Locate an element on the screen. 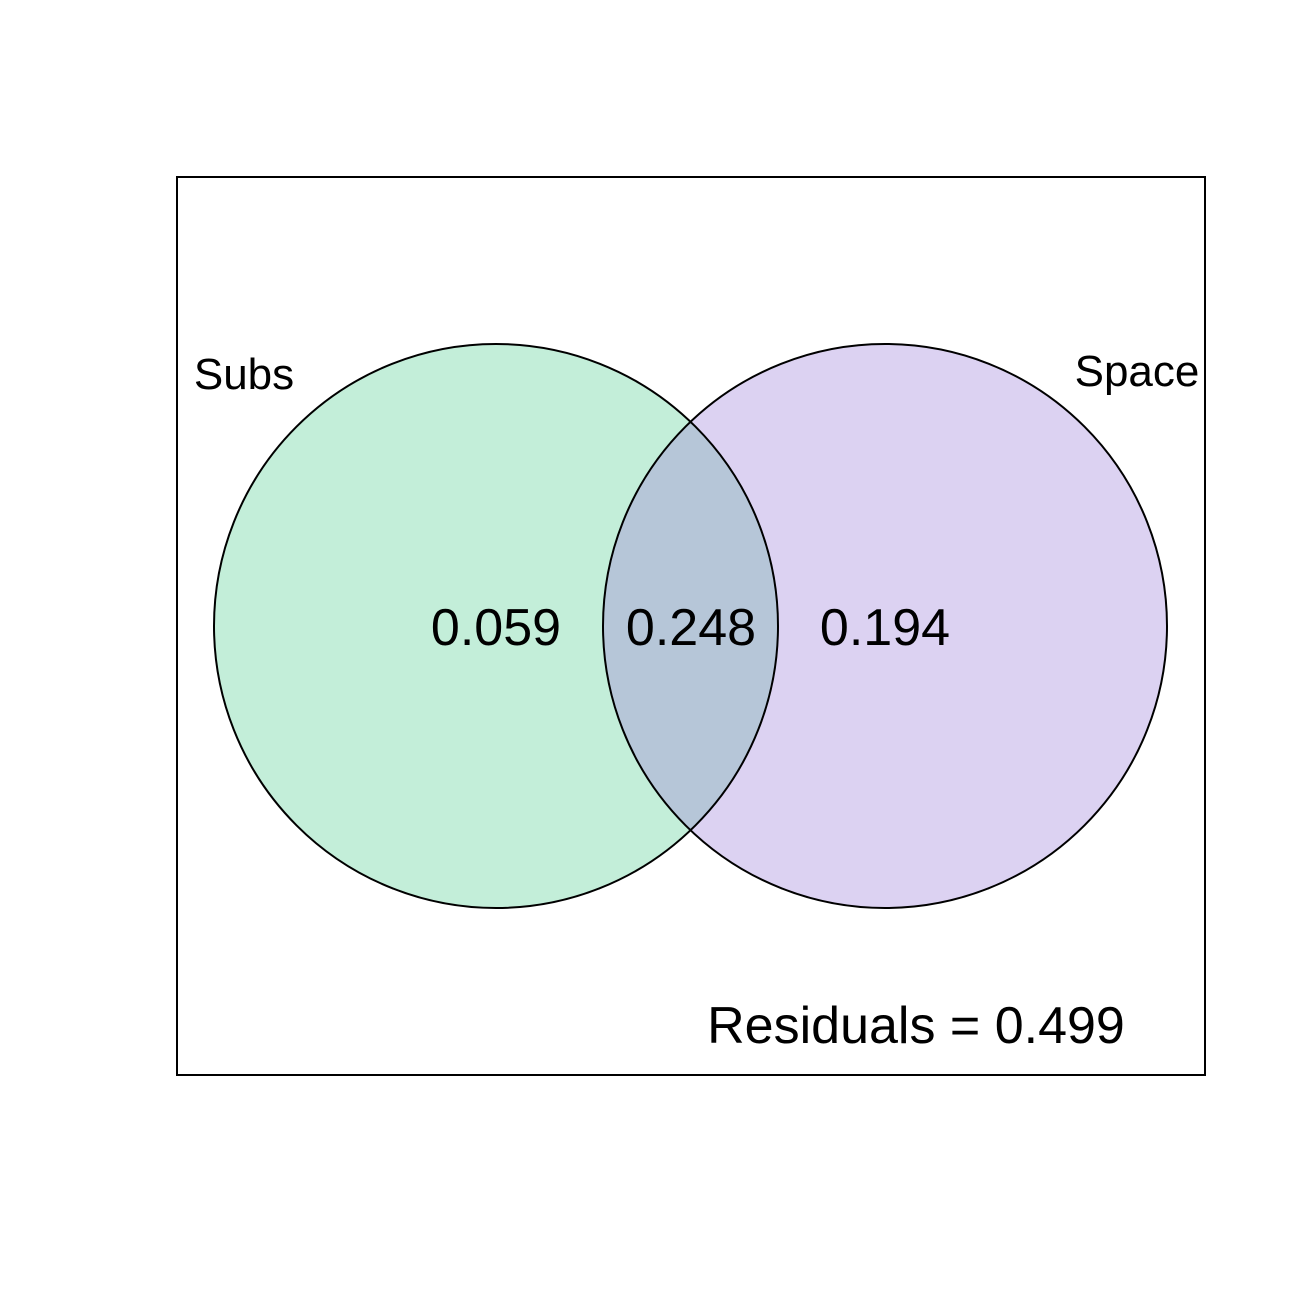  set-label-space: Space is located at coordinates (1137, 371).